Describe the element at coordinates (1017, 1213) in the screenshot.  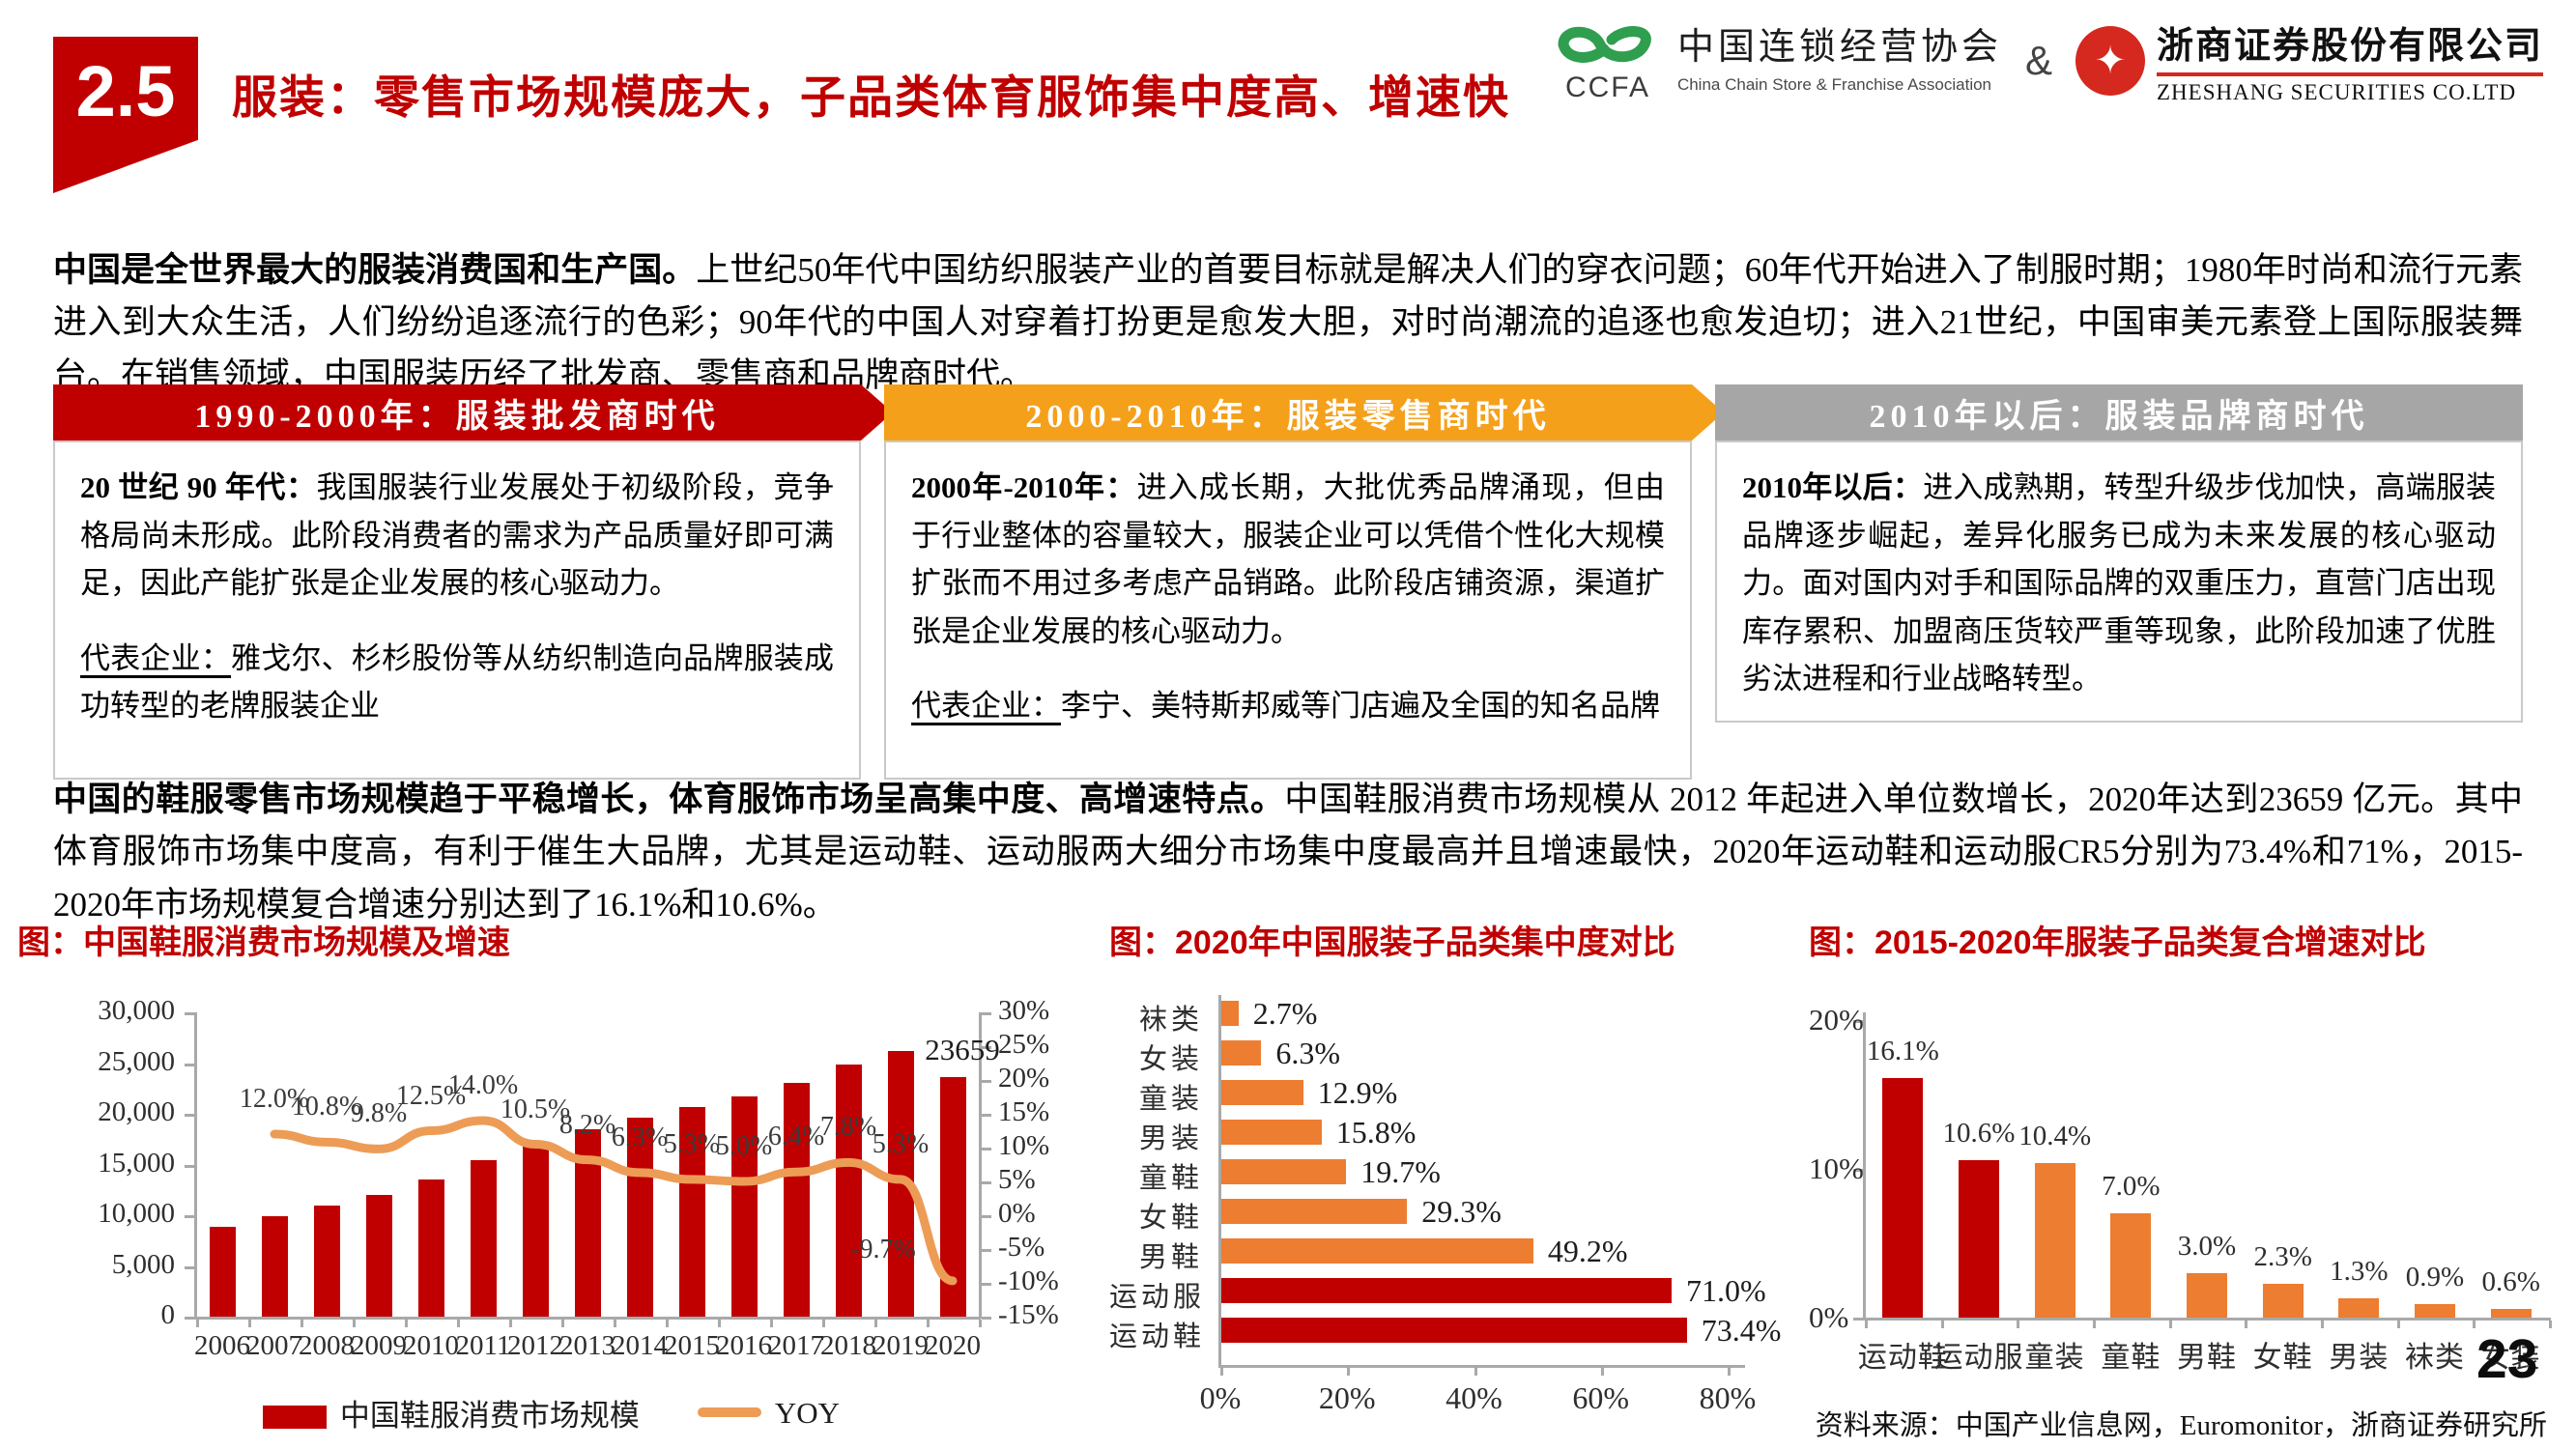
I see `y-axis-right-label: 0%` at that location.